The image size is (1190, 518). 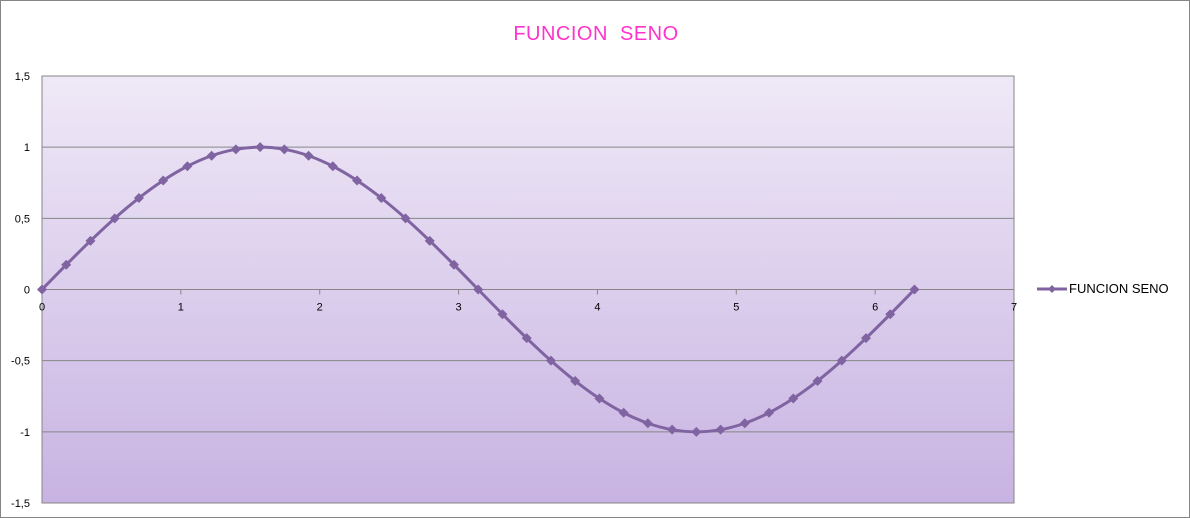 What do you see at coordinates (27, 148) in the screenshot?
I see `y-tick-label: 1` at bounding box center [27, 148].